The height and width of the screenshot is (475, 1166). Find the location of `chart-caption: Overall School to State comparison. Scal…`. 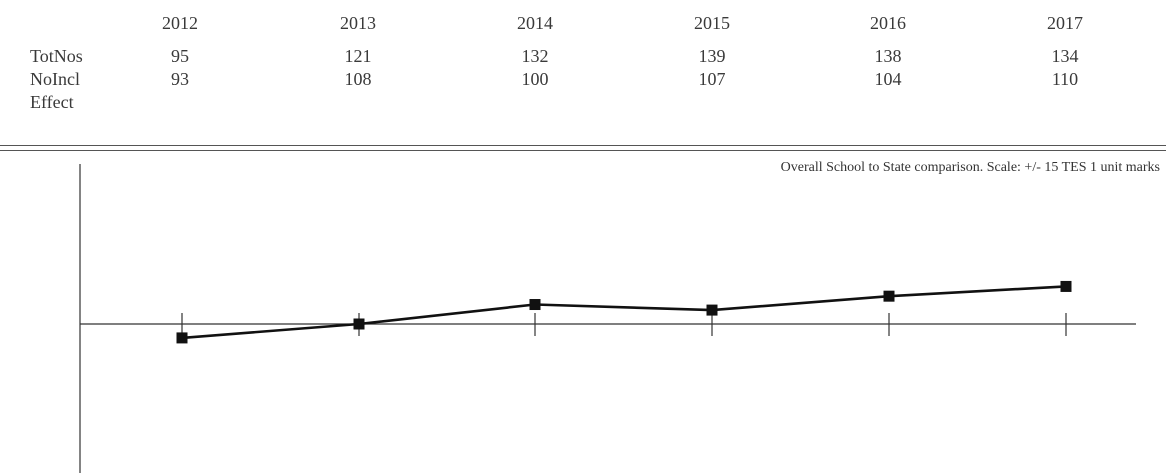

chart-caption: Overall School to State comparison. Scal… is located at coordinates (970, 167).